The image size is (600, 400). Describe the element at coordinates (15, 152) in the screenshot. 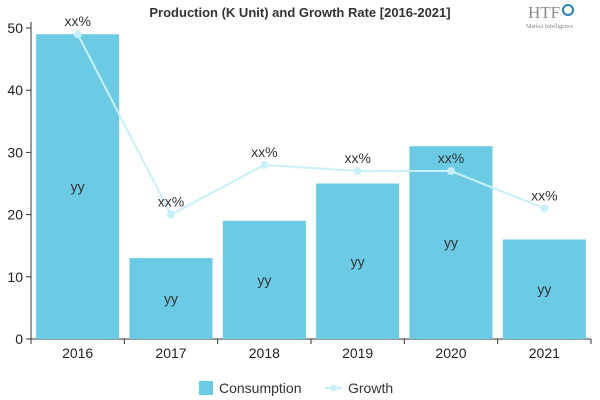

I see `y-tick-label: 30` at that location.